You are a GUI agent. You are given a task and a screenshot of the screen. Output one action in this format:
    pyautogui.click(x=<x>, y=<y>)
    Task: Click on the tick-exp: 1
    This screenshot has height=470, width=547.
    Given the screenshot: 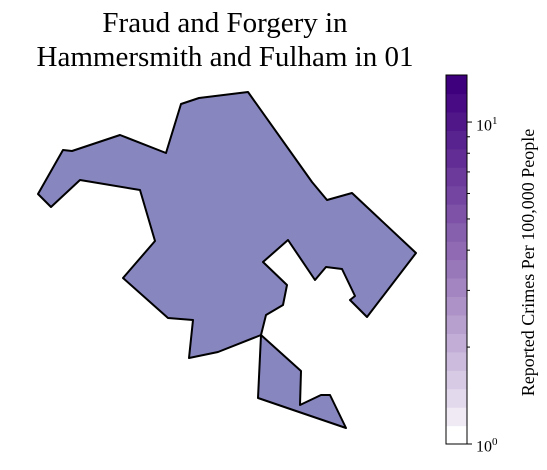 What is the action you would take?
    pyautogui.click(x=495, y=121)
    